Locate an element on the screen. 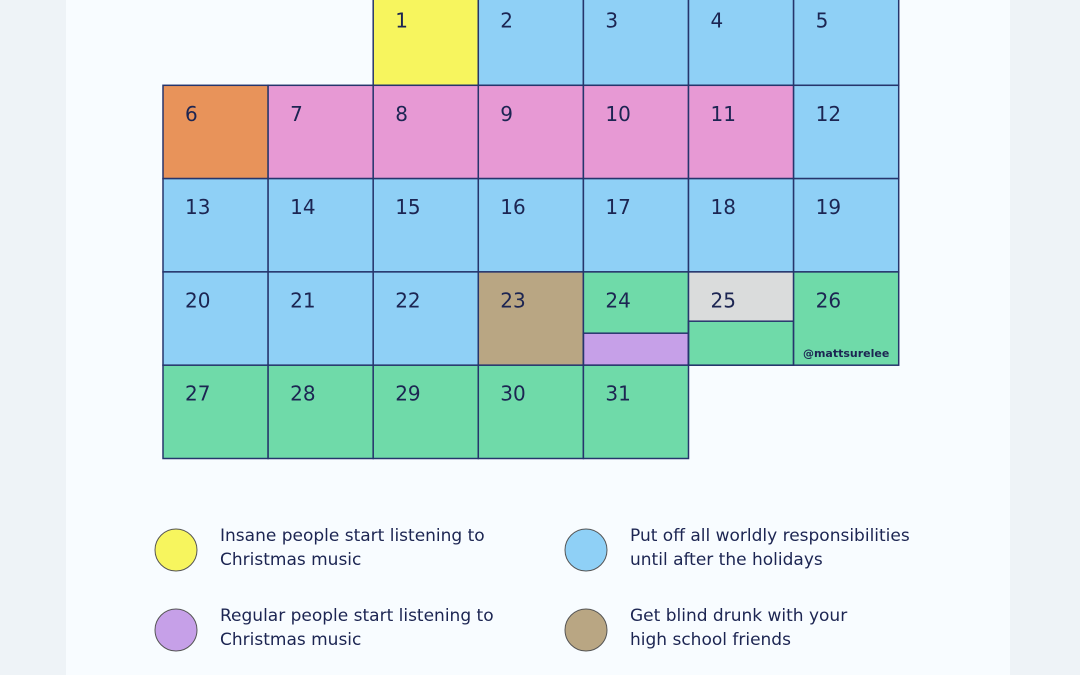 This screenshot has width=1080, height=675. day-number: 12 is located at coordinates (828, 114).